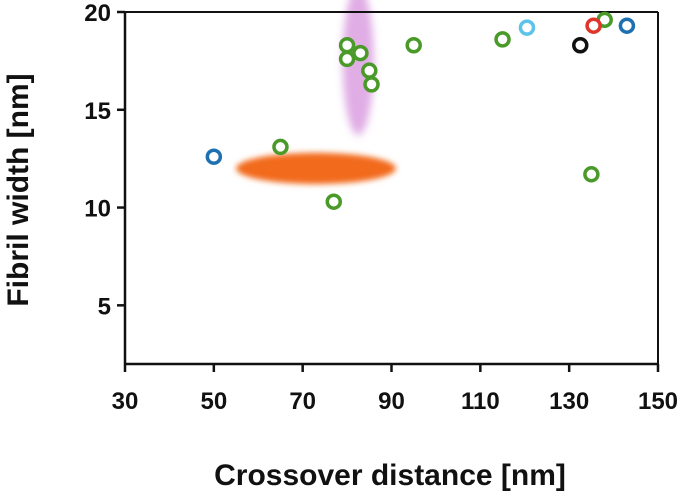 This screenshot has height=496, width=685. I want to click on x-tick-label: 30, so click(125, 401).